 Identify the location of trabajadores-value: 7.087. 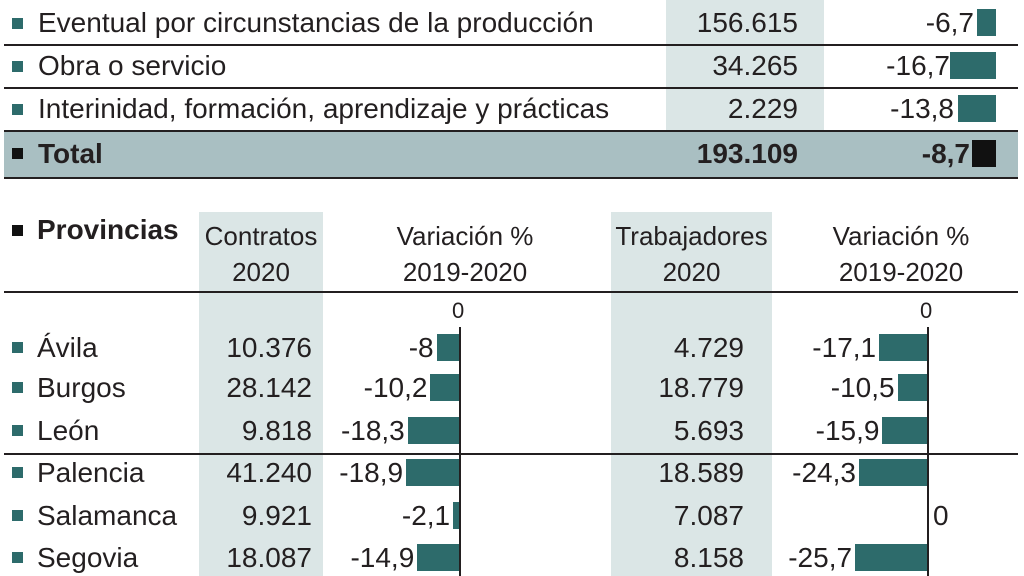
(708, 515).